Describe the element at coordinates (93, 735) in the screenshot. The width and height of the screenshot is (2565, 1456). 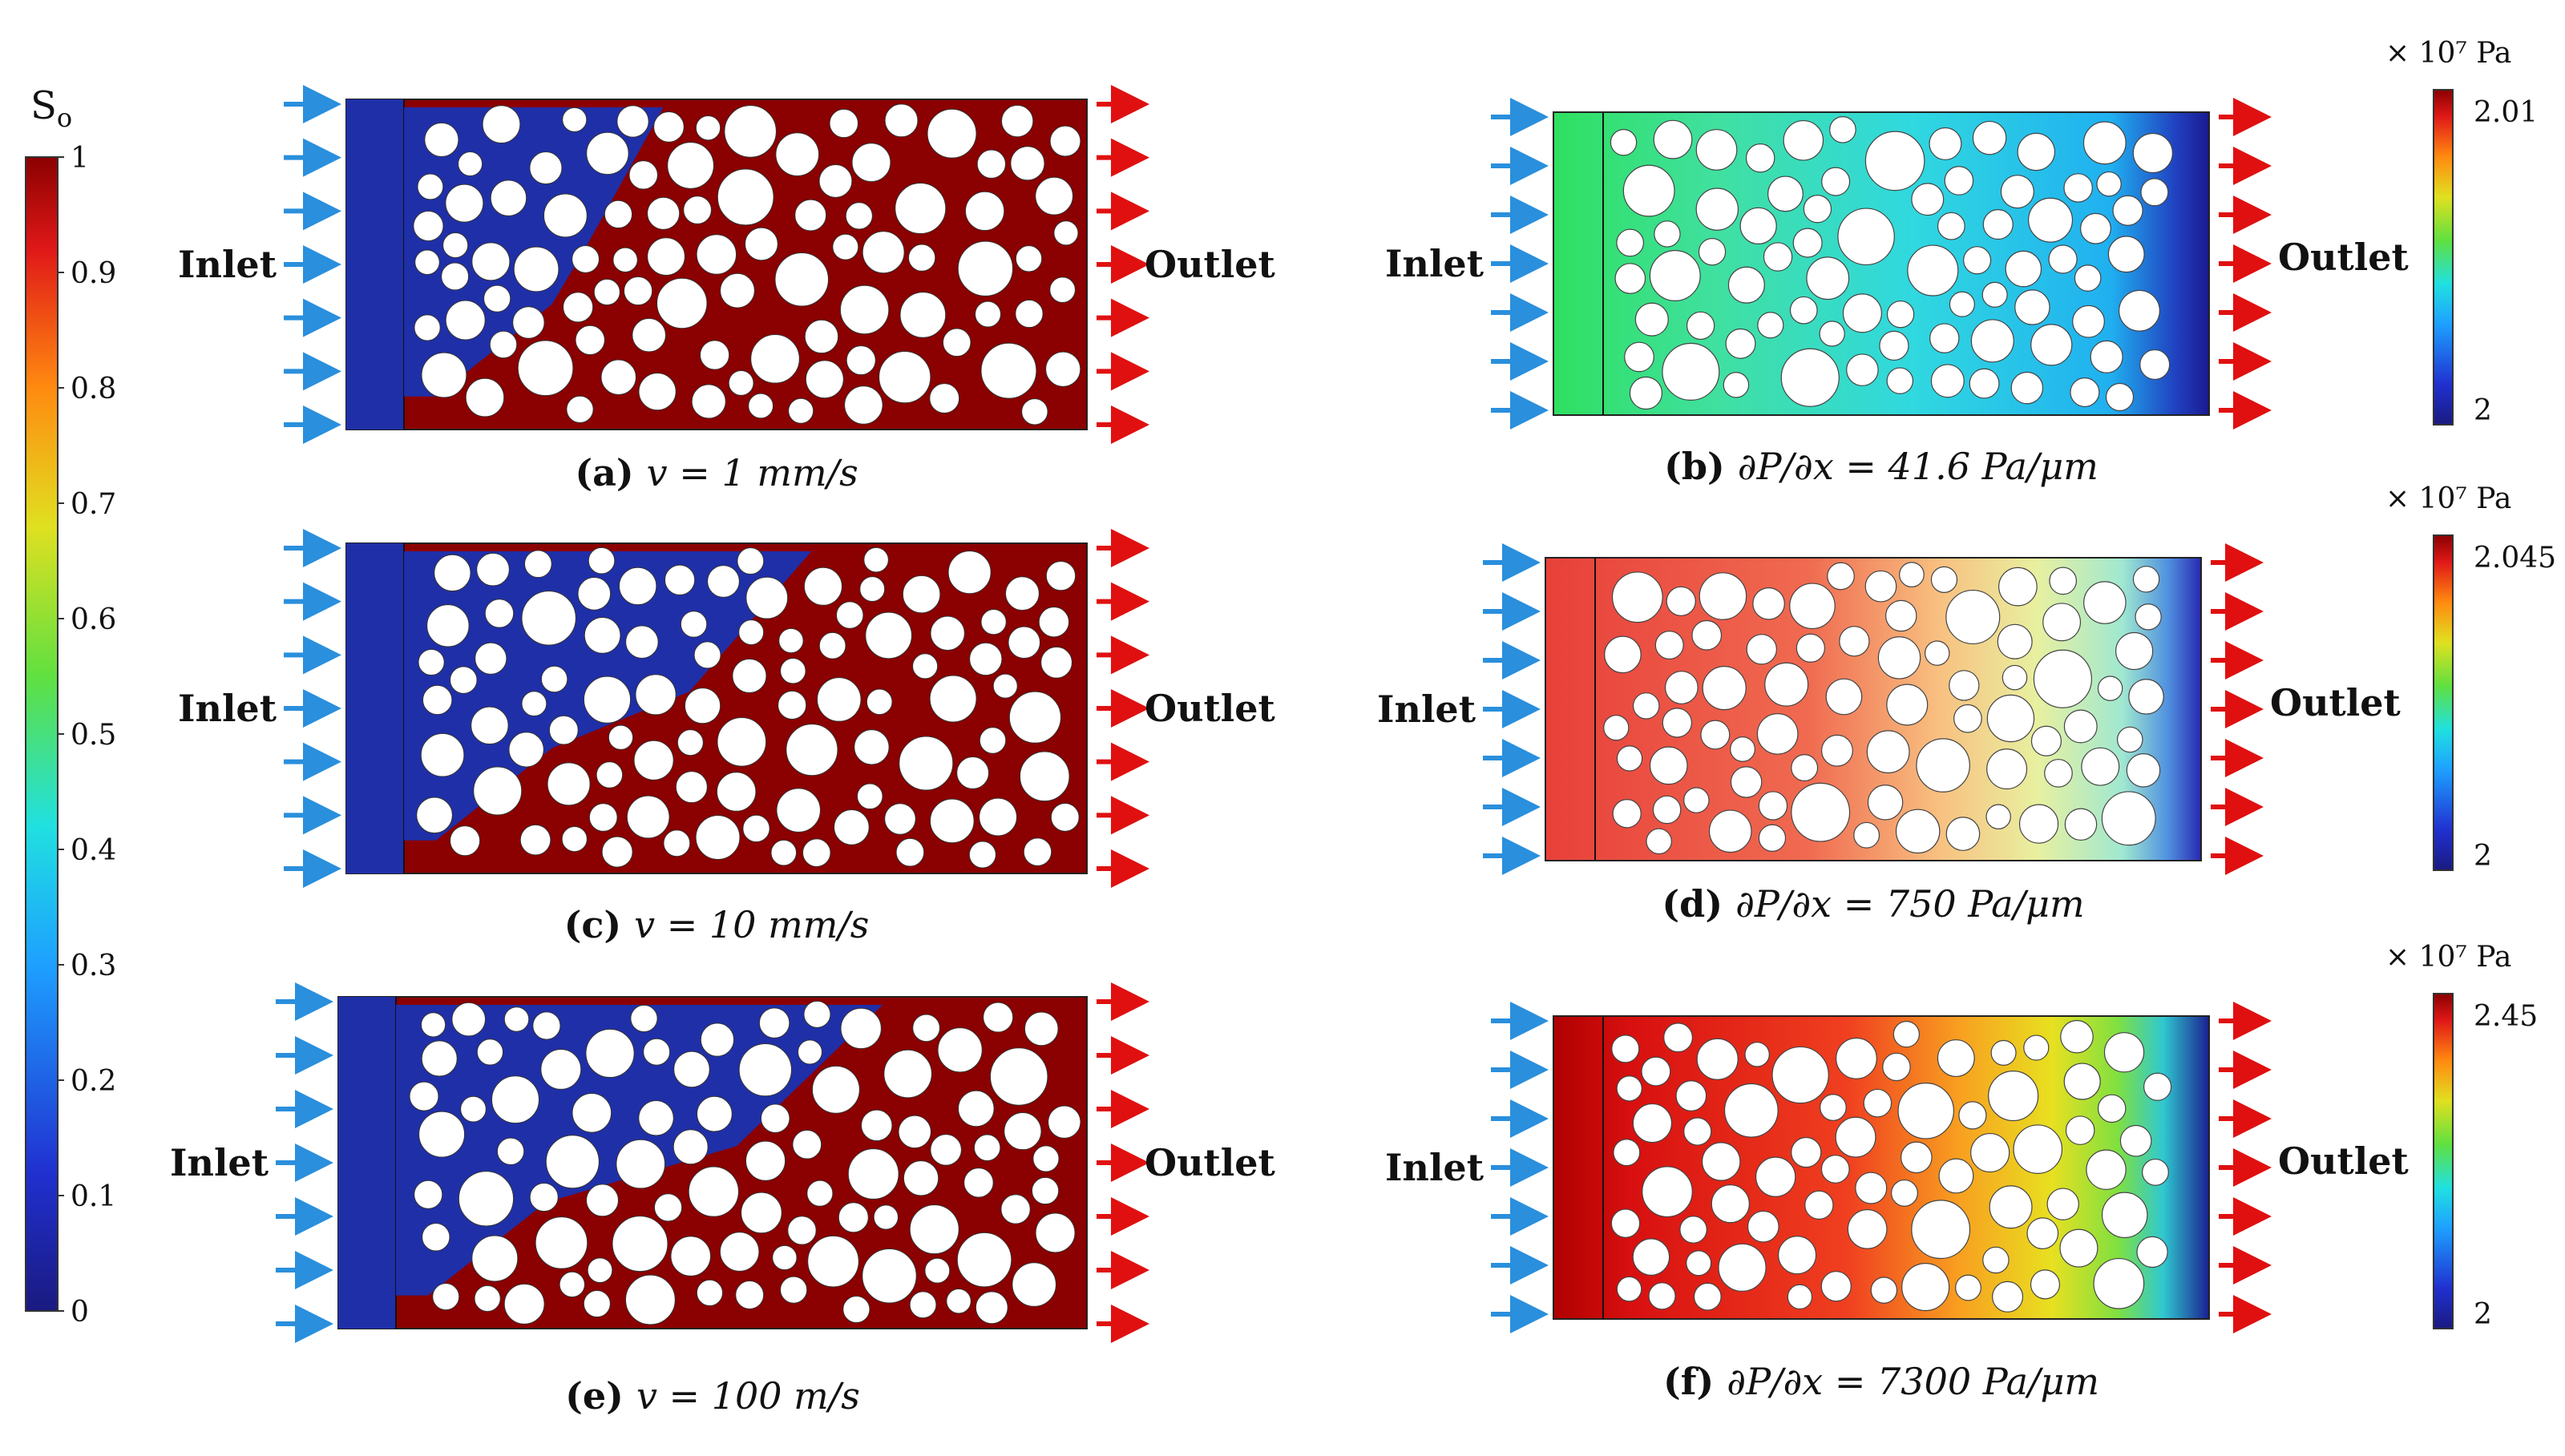
I see `colorbar-tick-label: 0.5` at that location.